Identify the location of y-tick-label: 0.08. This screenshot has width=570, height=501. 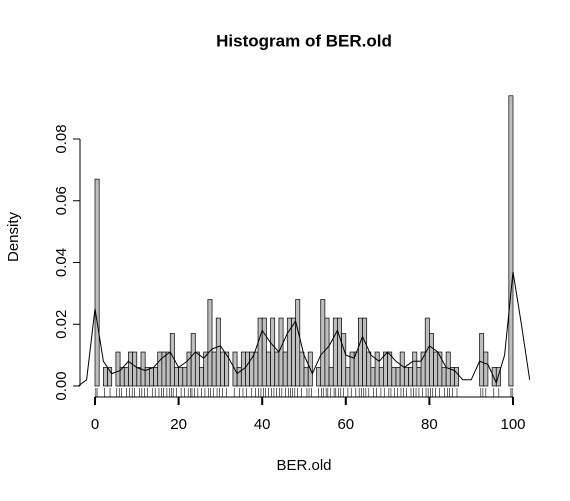
(61, 138).